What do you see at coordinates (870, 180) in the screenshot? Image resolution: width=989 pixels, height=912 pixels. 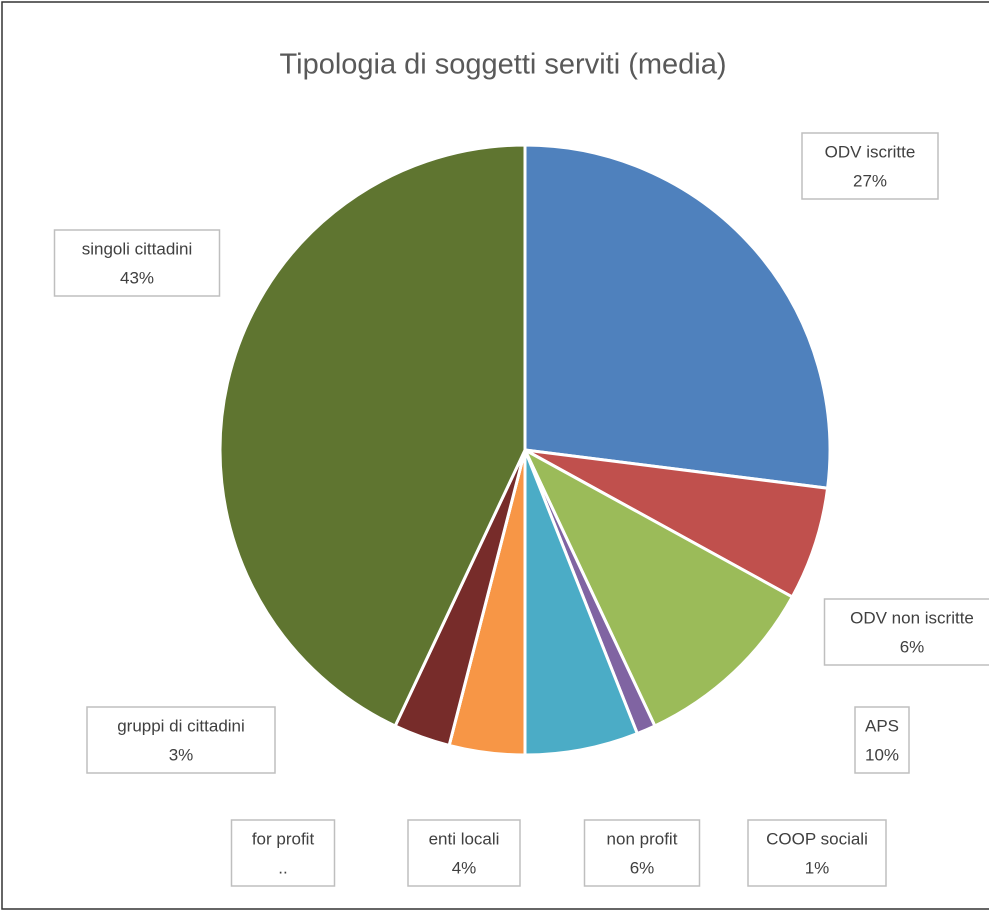 I see `slice-value-label: 27%` at bounding box center [870, 180].